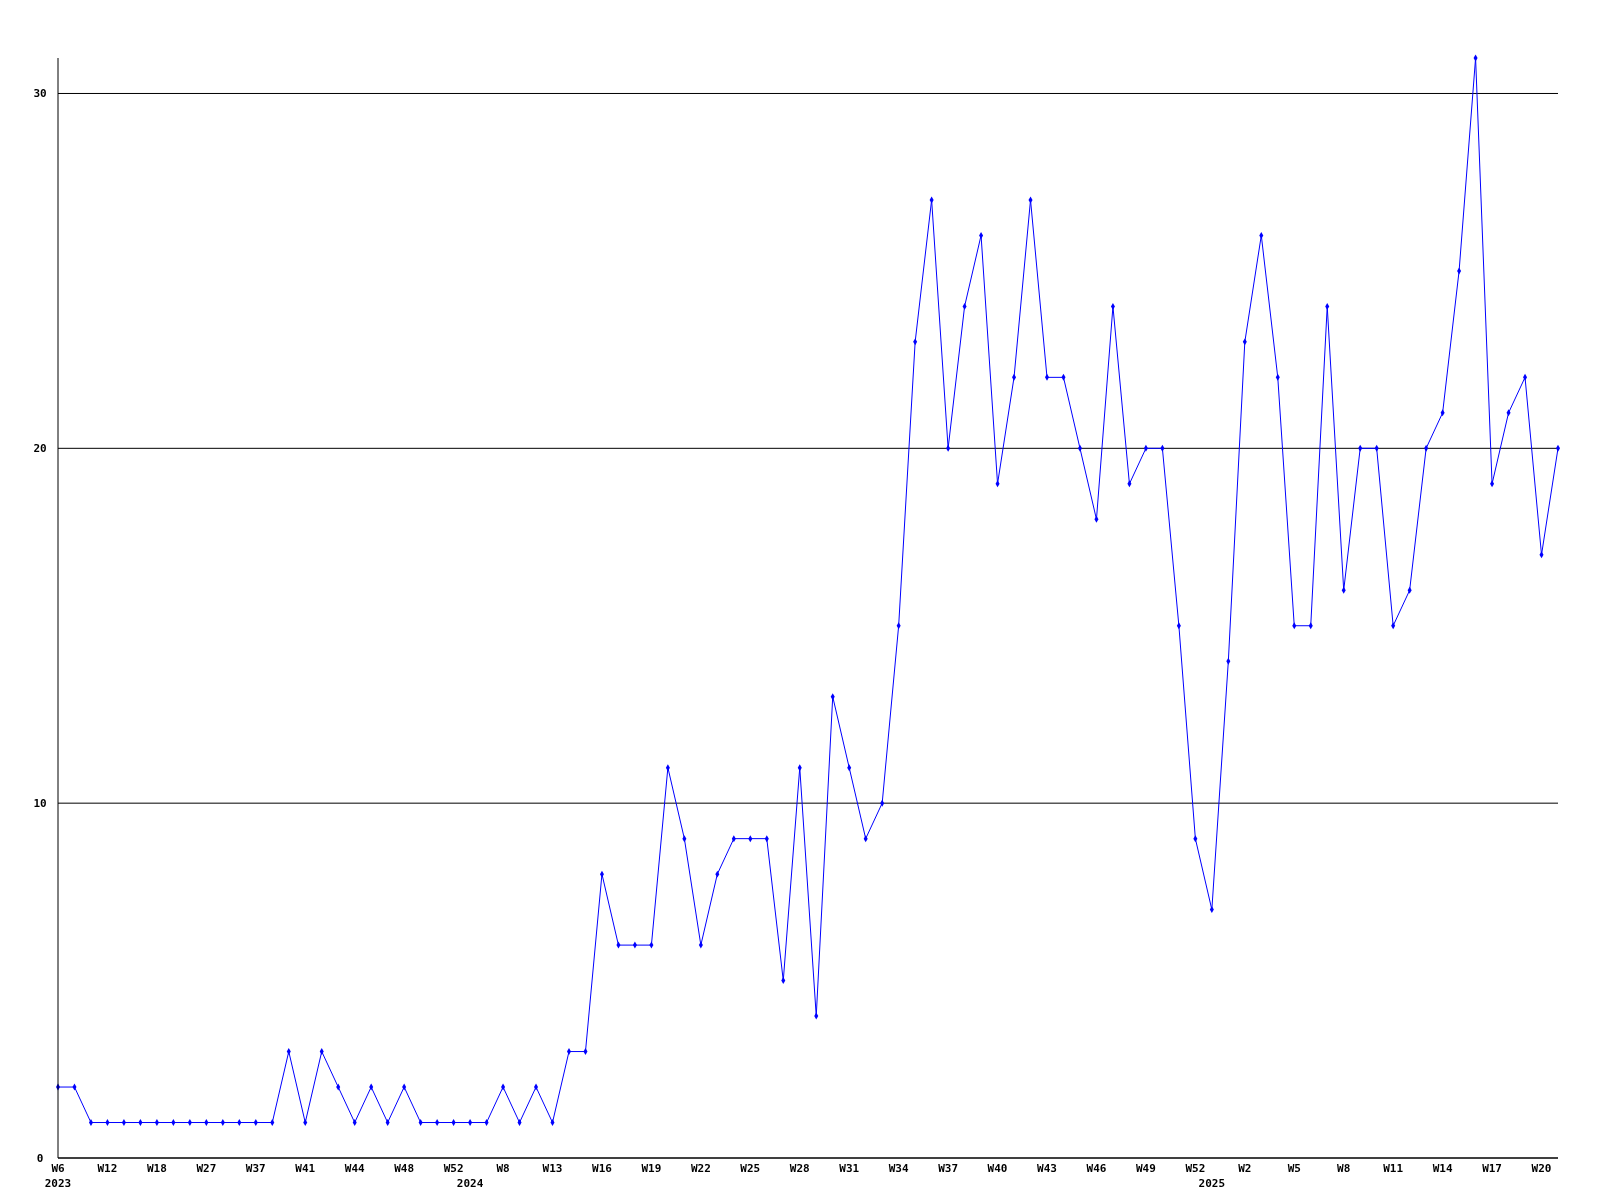 Image resolution: width=1600 pixels, height=1200 pixels. I want to click on y-tick-label: 30, so click(40, 94).